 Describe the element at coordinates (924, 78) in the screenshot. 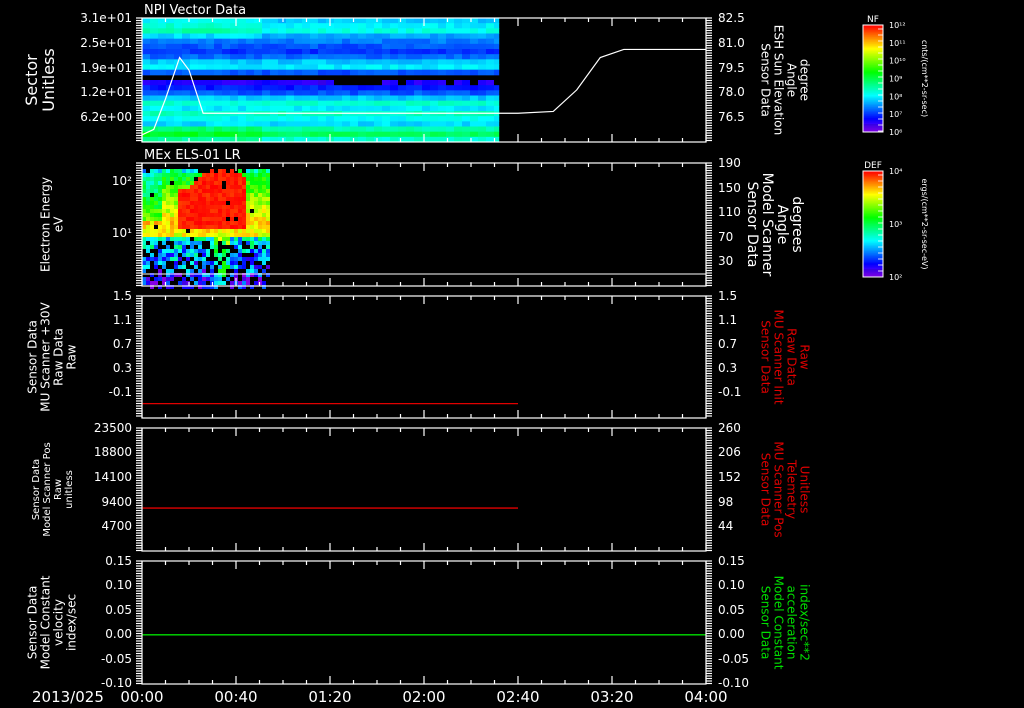

I see `colorbar-units: cnts/(cm**2-sr-sec)` at that location.